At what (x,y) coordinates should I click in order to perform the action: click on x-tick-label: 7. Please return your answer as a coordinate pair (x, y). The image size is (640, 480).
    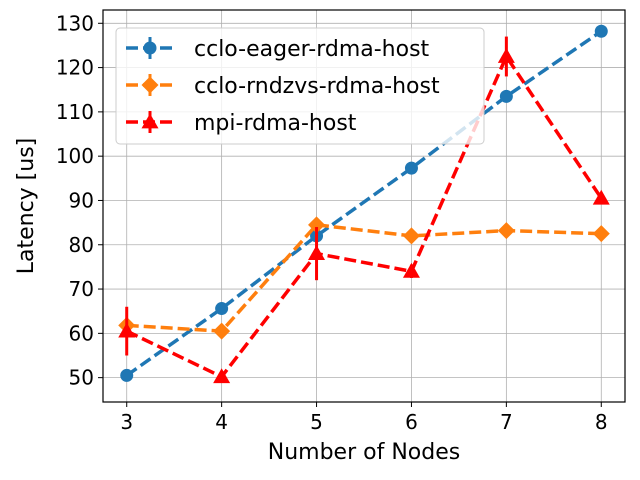
    Looking at the image, I should click on (506, 422).